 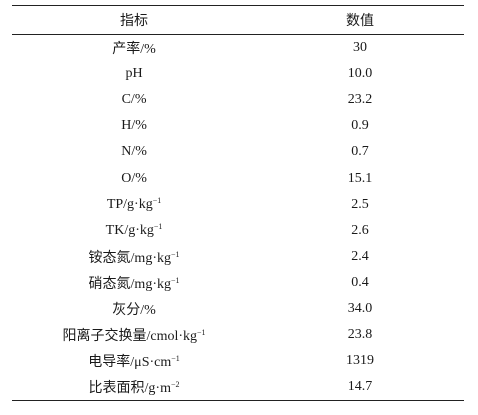 I want to click on header-value: 数值, so click(x=360, y=21).